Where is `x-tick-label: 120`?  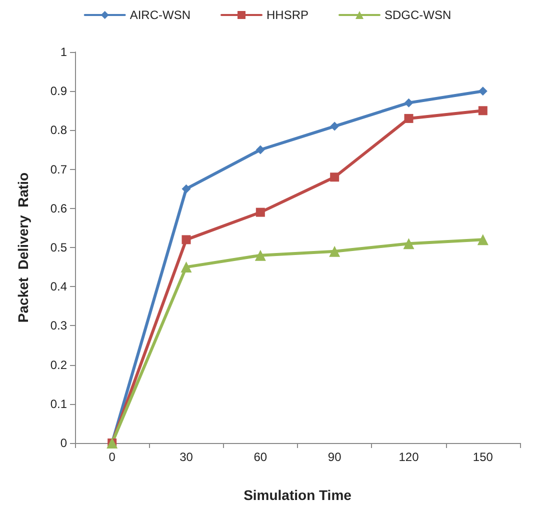 x-tick-label: 120 is located at coordinates (409, 457).